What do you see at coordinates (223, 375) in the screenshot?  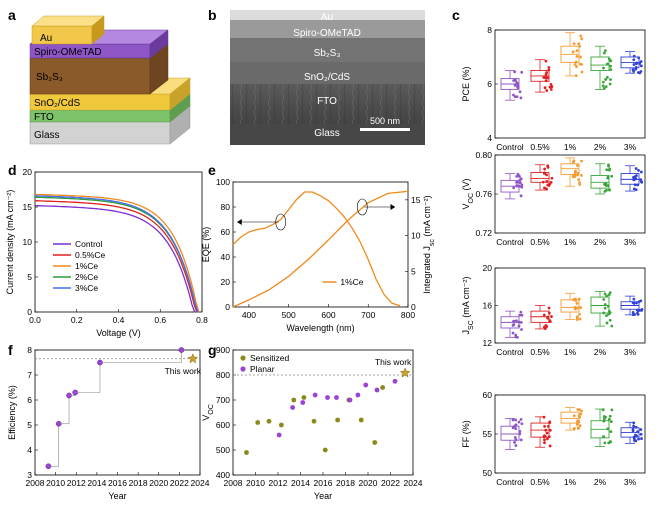 I see `y-tick-label: 800` at bounding box center [223, 375].